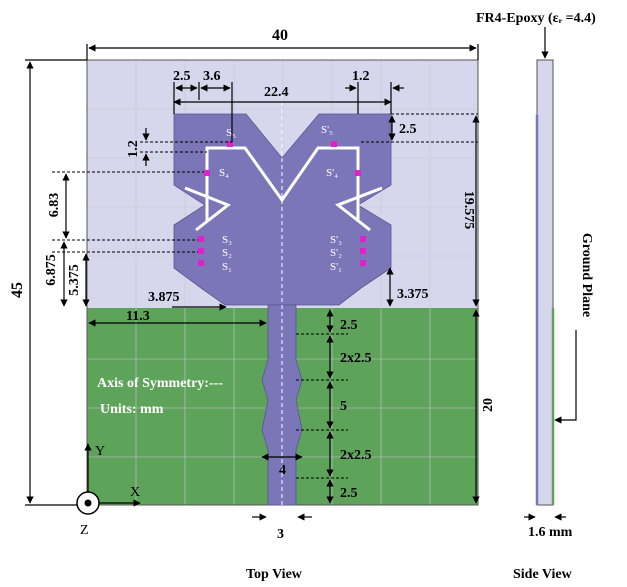 The width and height of the screenshot is (627, 587). I want to click on dim-3-375: 3.375, so click(413, 294).